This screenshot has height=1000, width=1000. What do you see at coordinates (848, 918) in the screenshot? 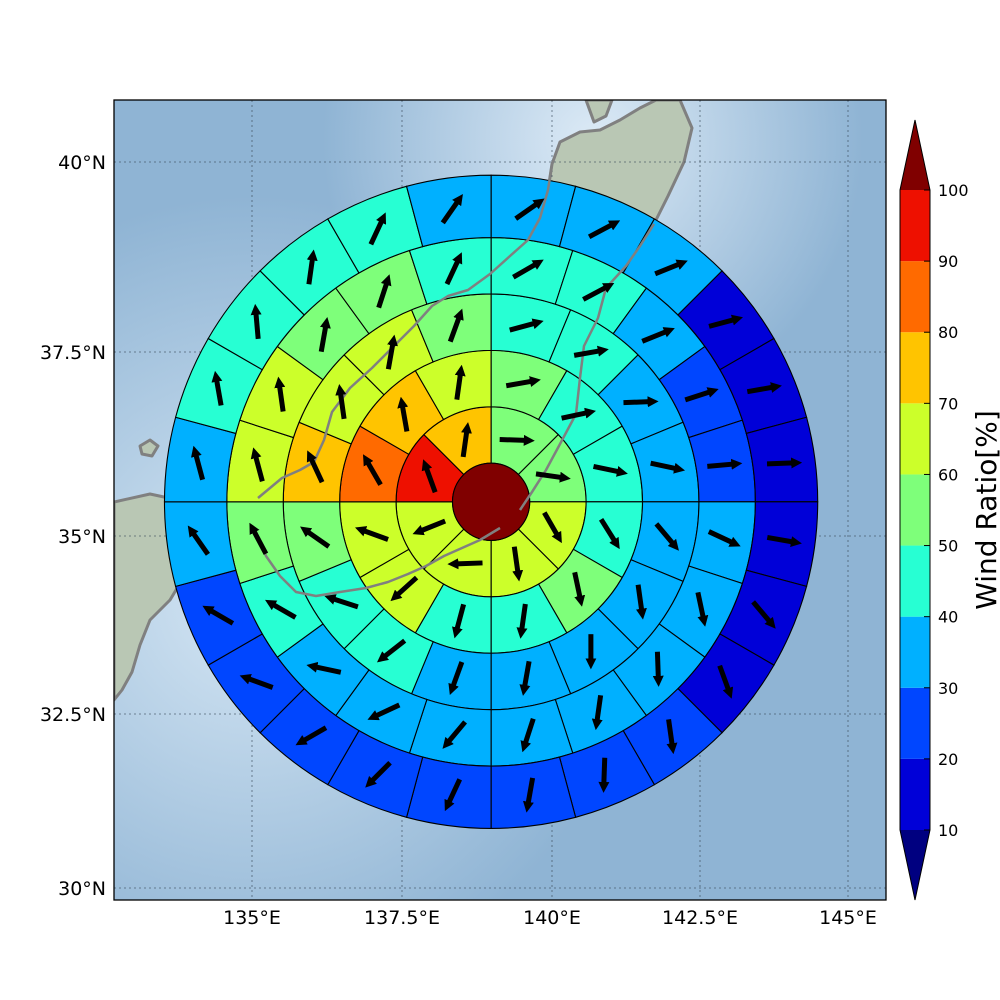
I see `lon-tick-label: 145°E` at bounding box center [848, 918].